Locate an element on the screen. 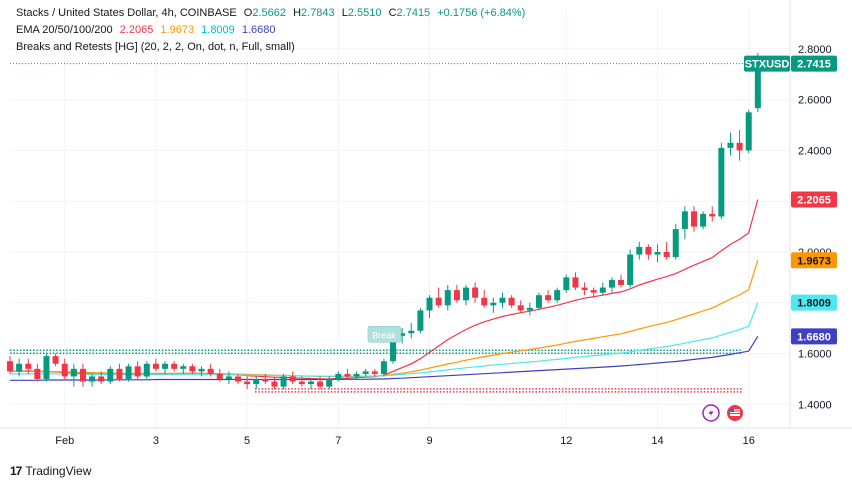 This screenshot has height=490, width=852. tradingview-brand: TradingView is located at coordinates (58, 471).